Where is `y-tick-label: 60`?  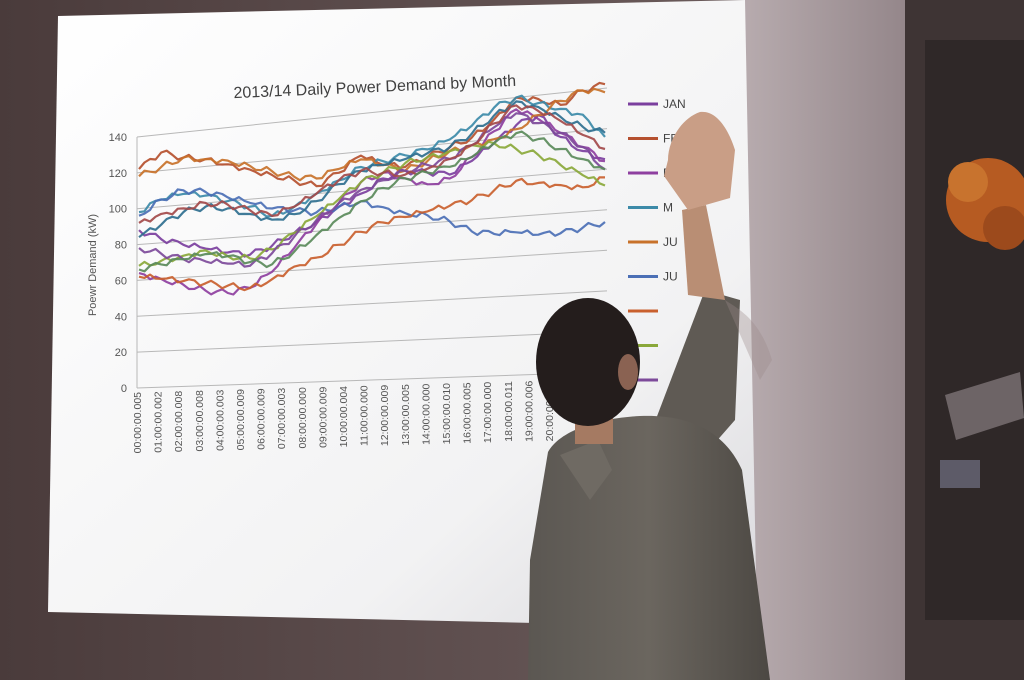 y-tick-label: 60 is located at coordinates (121, 281).